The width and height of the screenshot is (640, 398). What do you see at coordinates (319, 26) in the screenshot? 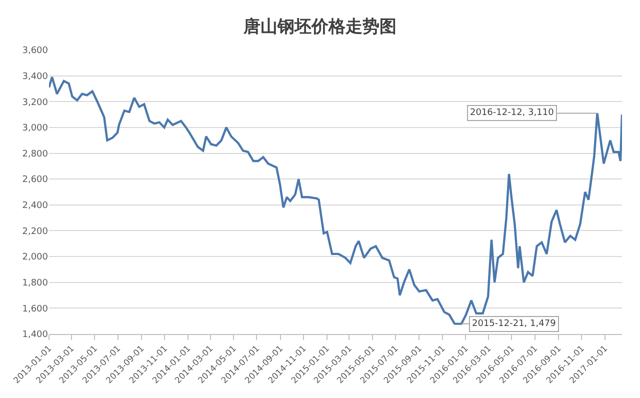
I see `chart-title: 唐山钢坯价格走势图` at bounding box center [319, 26].